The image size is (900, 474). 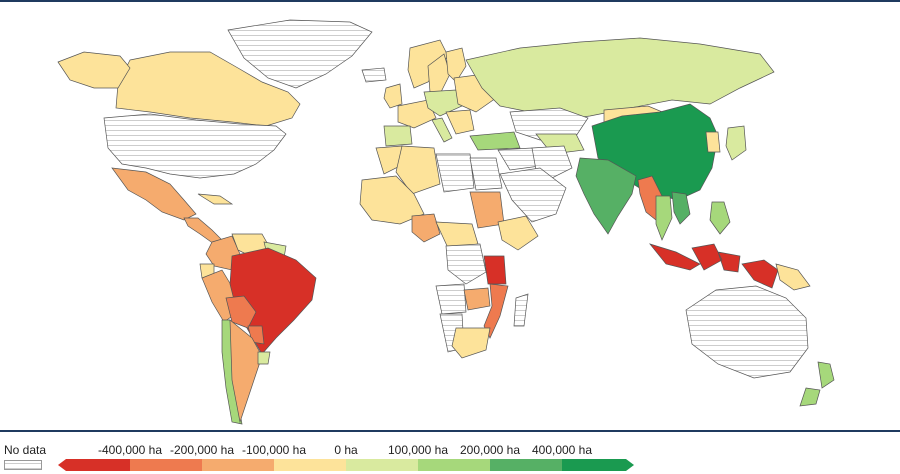 What do you see at coordinates (439, 74) in the screenshot?
I see `region-sweden` at bounding box center [439, 74].